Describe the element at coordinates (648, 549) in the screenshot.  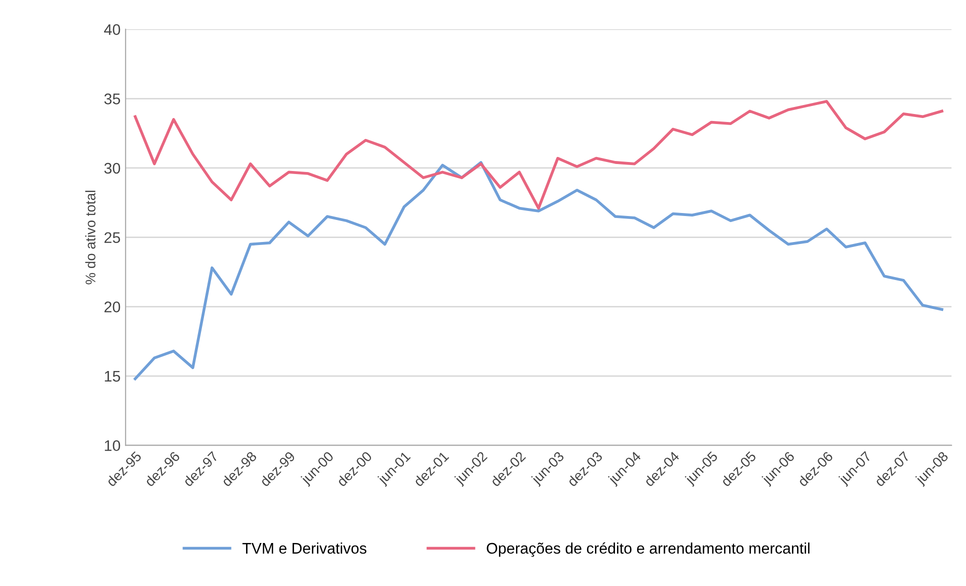
I see `legend-label: Operações de crédito e arrendamento mercantil` at that location.